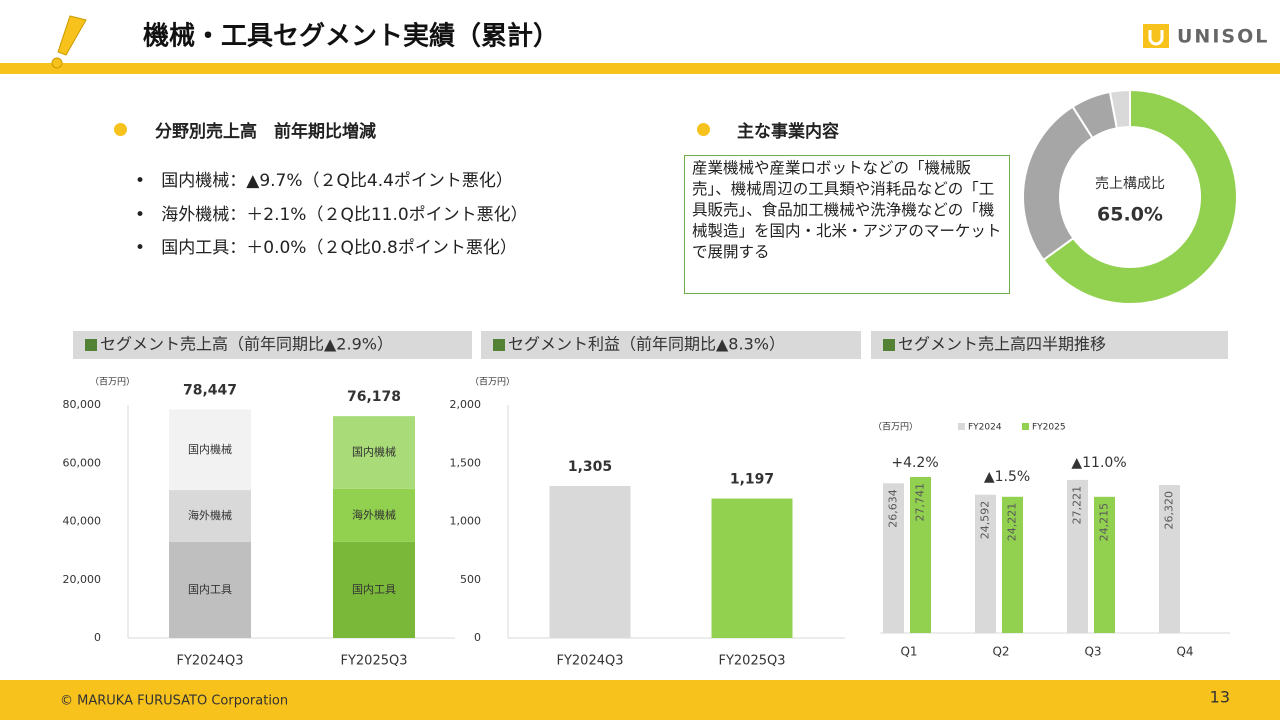 The image size is (1280, 720). What do you see at coordinates (590, 467) in the screenshot?
I see `value-label: 1,305` at bounding box center [590, 467].